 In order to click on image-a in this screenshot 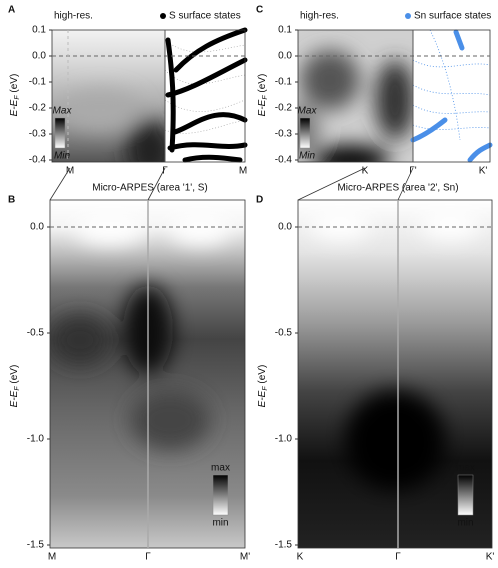, I will do `click(108, 96)`.